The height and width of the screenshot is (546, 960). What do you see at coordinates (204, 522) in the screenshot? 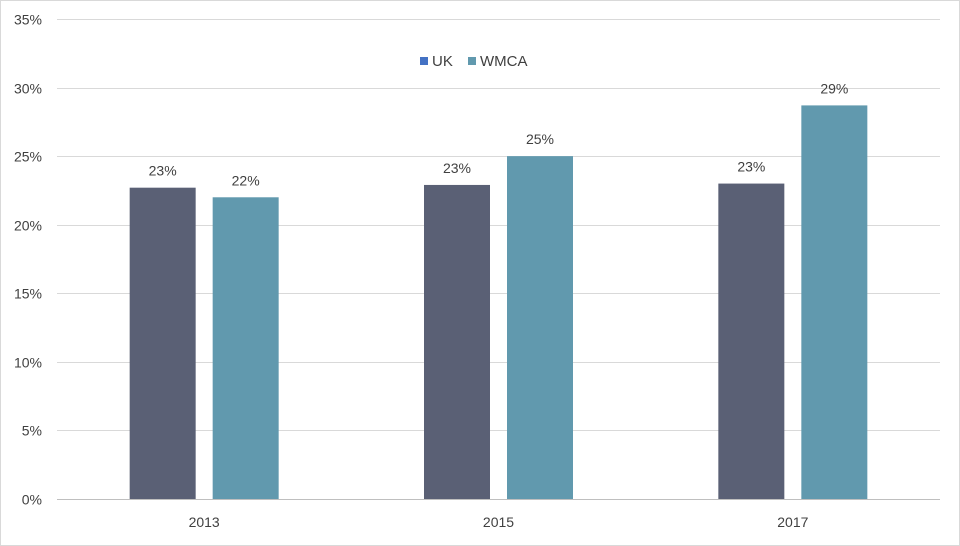
I see `x-tick-label: 2013` at bounding box center [204, 522].